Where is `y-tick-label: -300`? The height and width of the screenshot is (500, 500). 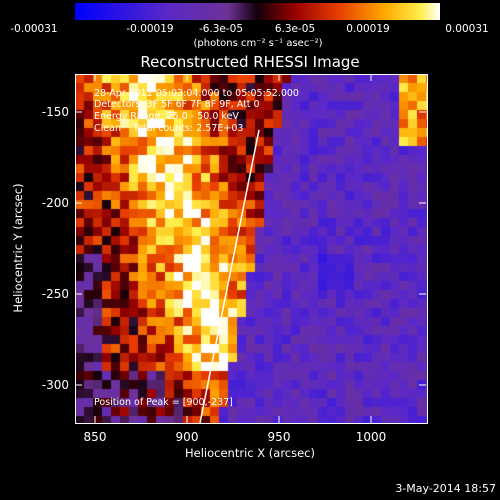 y-tick-label: -300 is located at coordinates (55, 385).